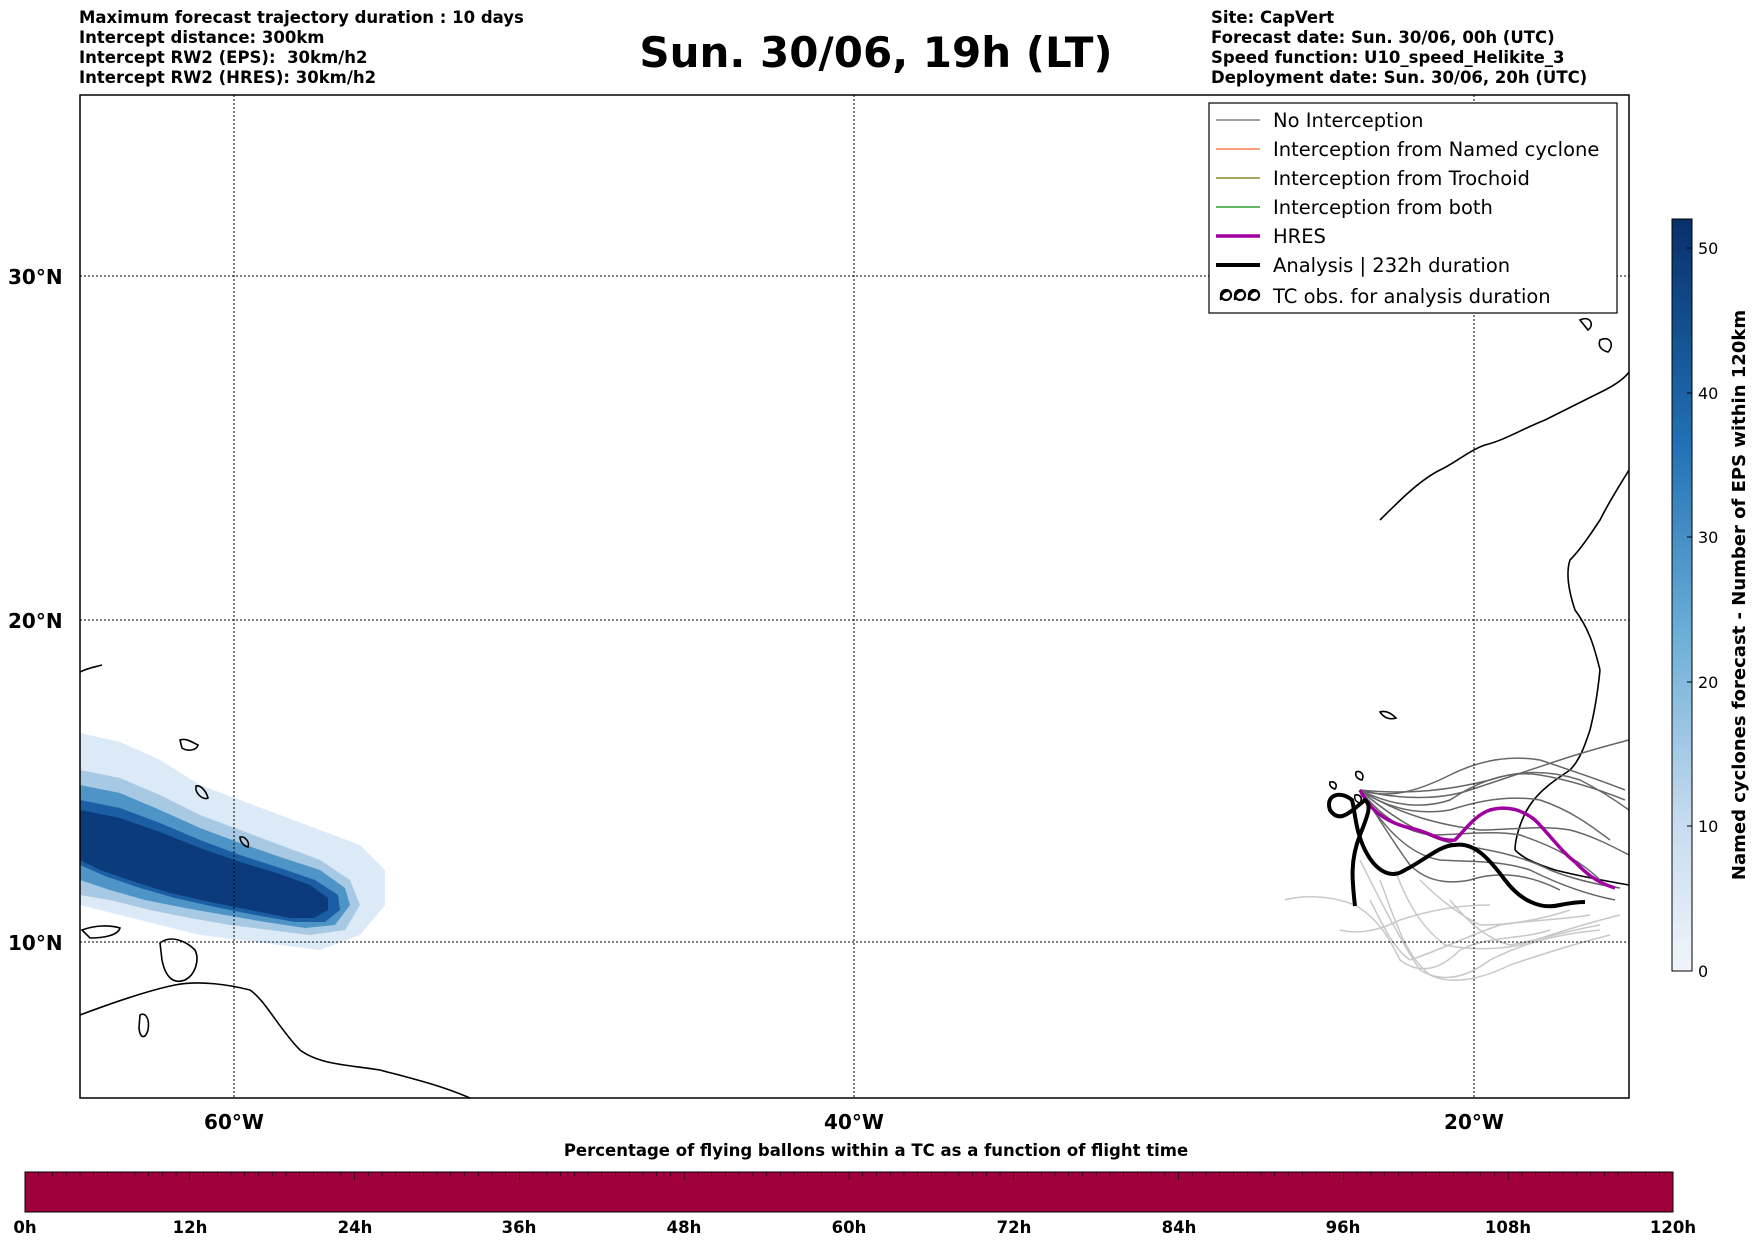  What do you see at coordinates (1399, 77) in the screenshot?
I see `header-right-line-4: Deployment date: Sun. 30/06, 20h (UTC)` at bounding box center [1399, 77].